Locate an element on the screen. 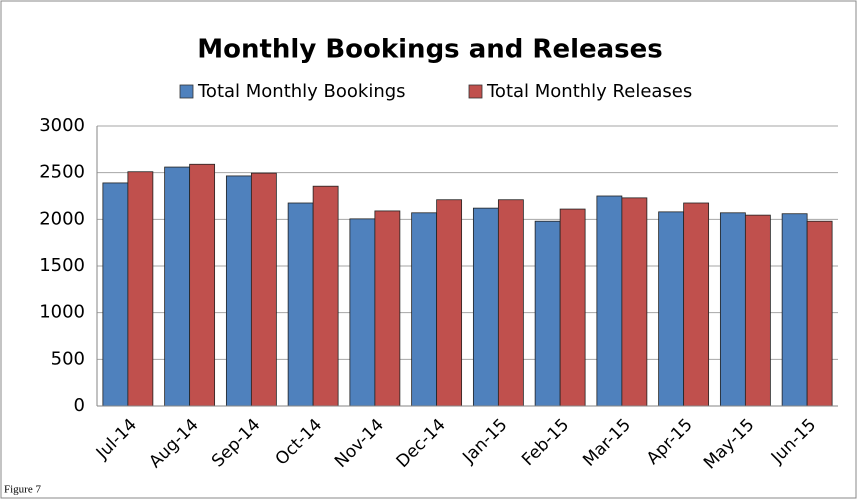  y-tick-label: 2500 is located at coordinates (62, 172).